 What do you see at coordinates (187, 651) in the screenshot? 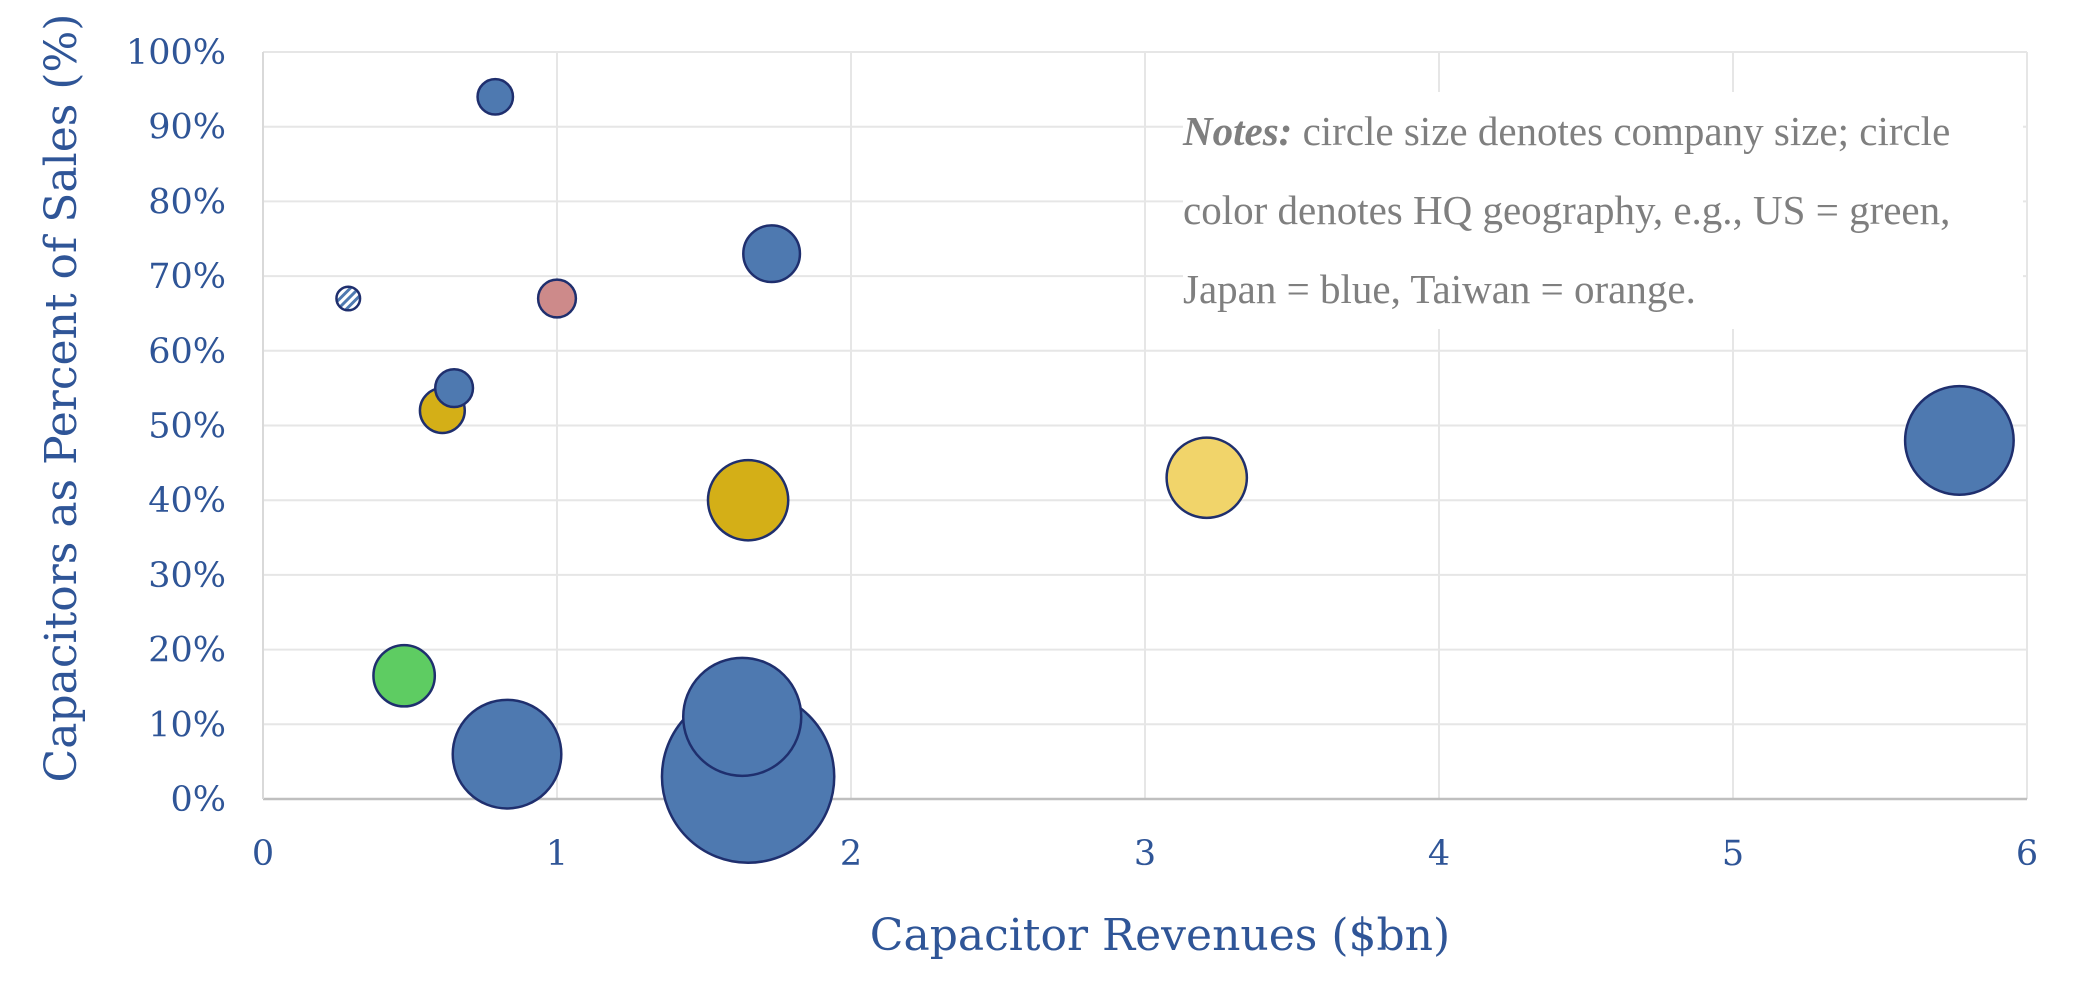
I see `y-tick-label: 20%` at bounding box center [187, 651].